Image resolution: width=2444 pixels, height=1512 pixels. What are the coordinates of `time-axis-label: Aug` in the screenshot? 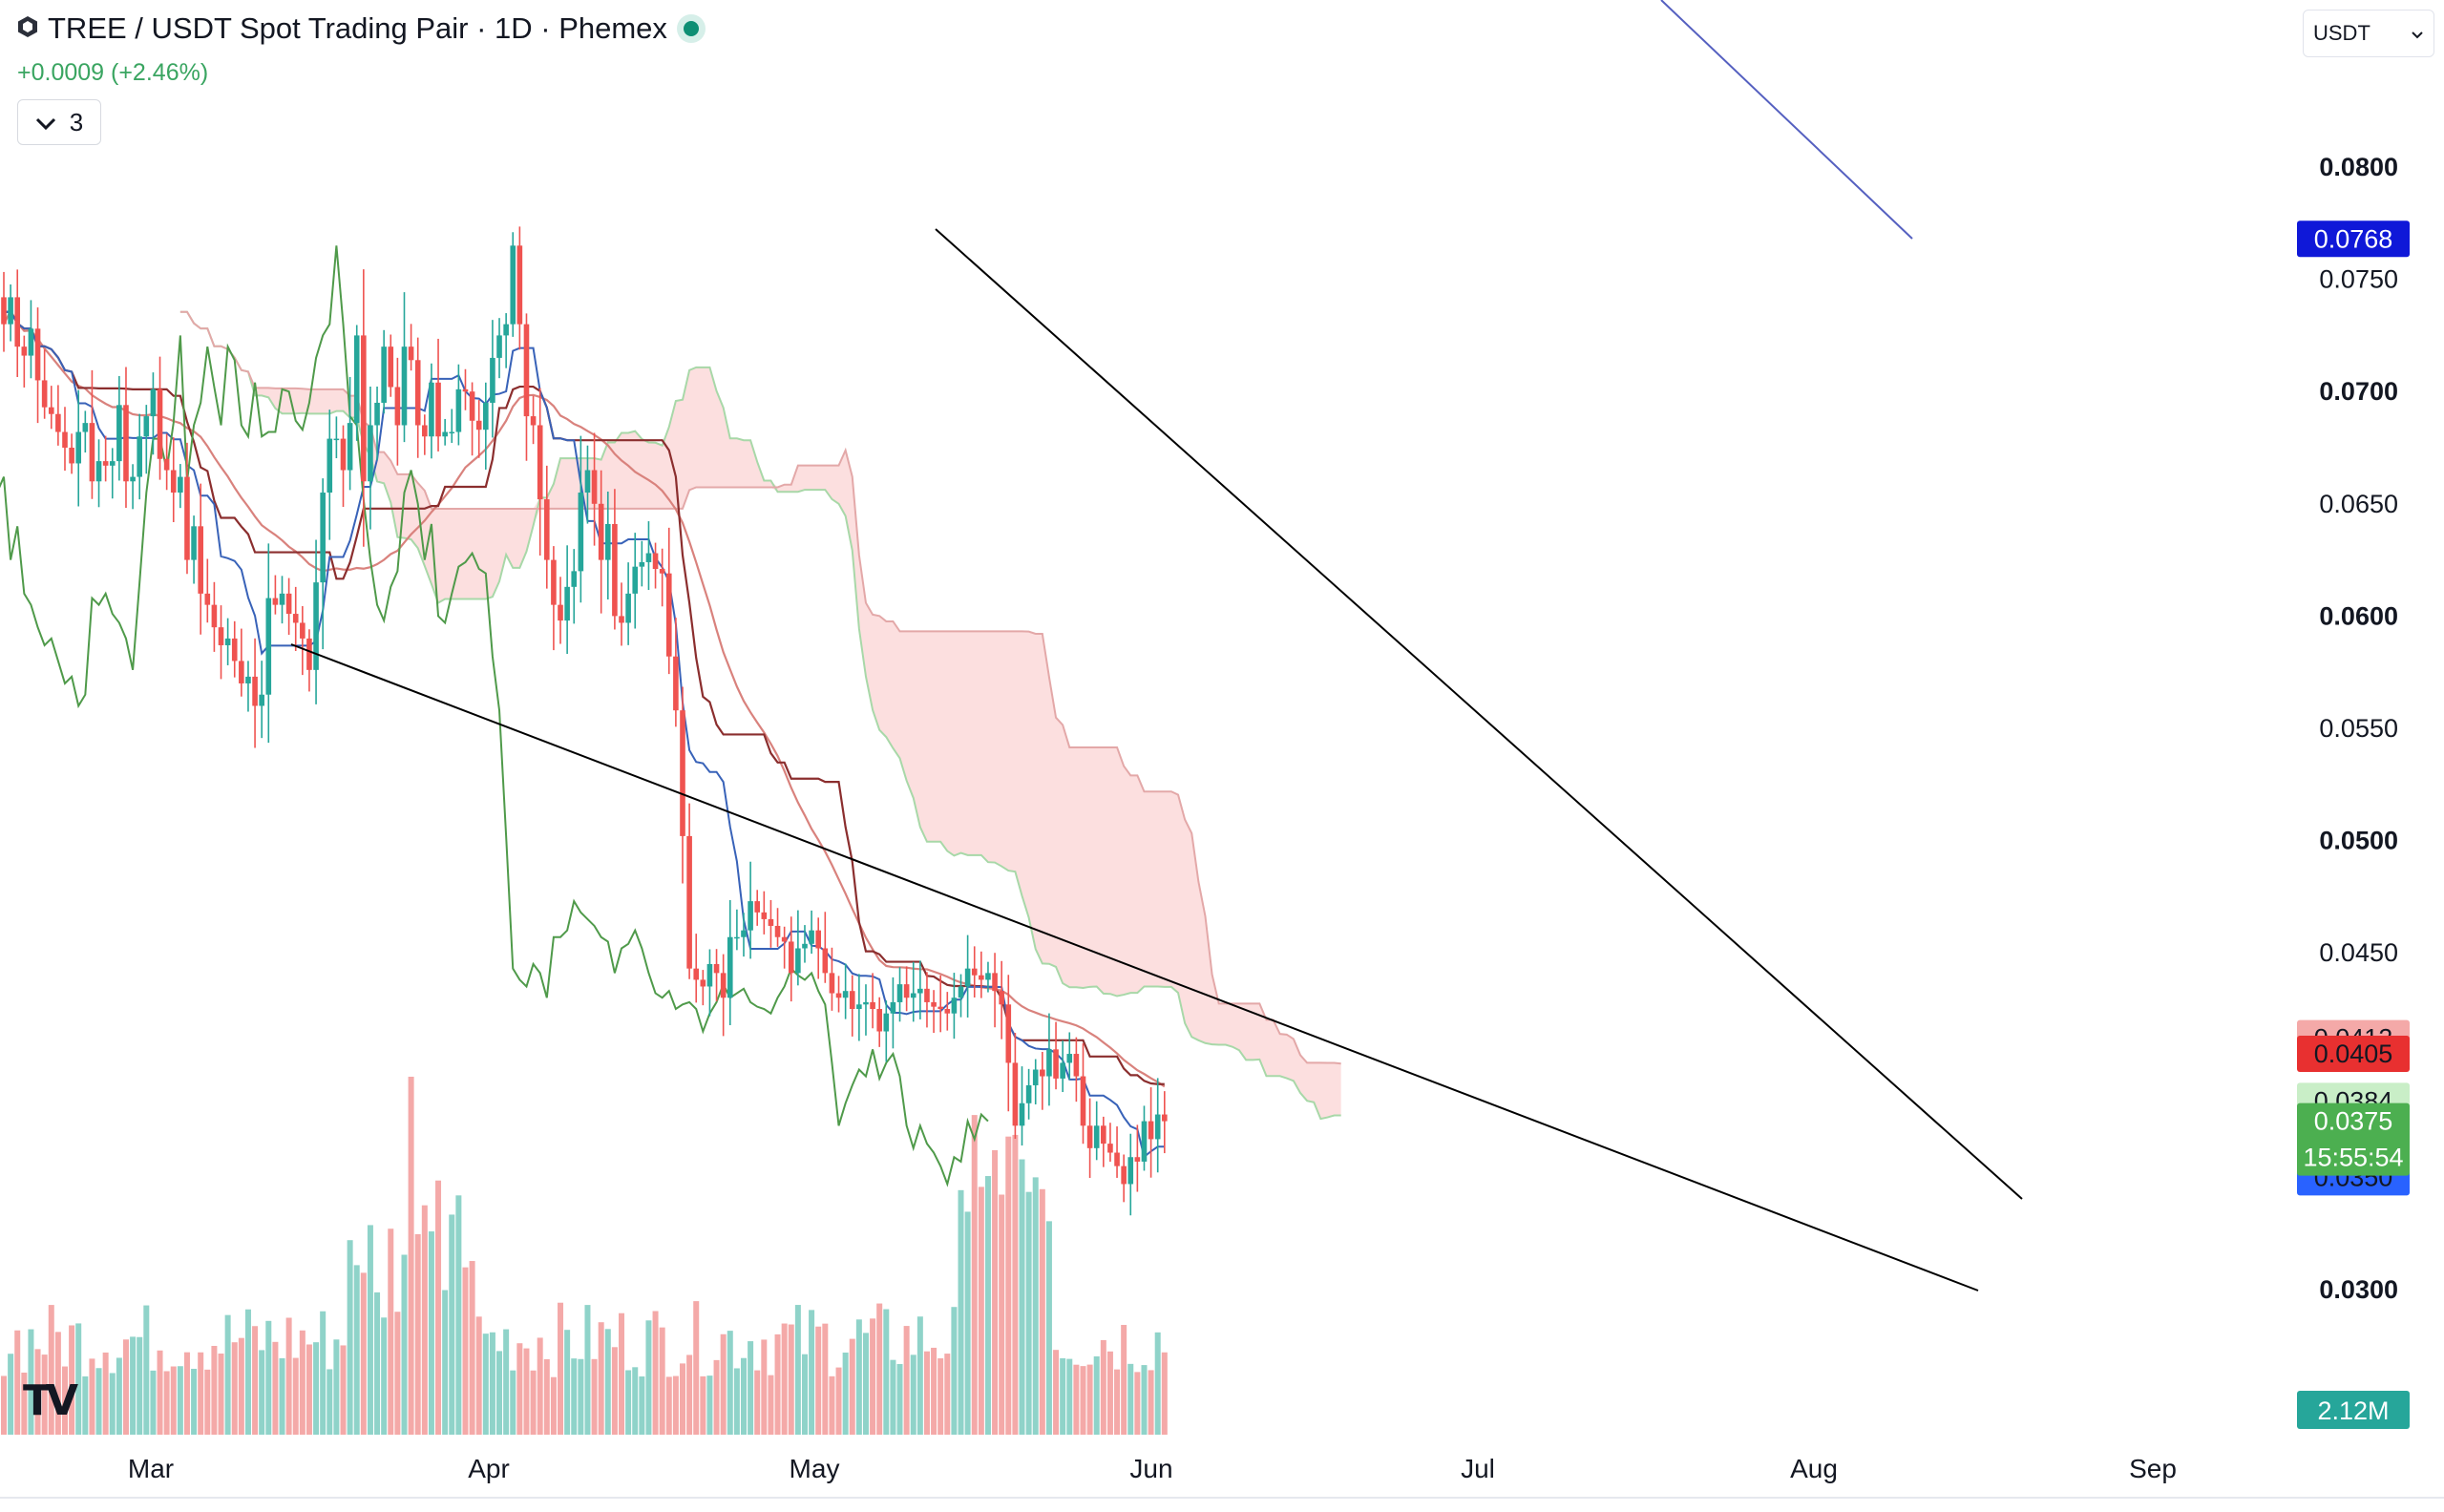 It's located at (1814, 1469).